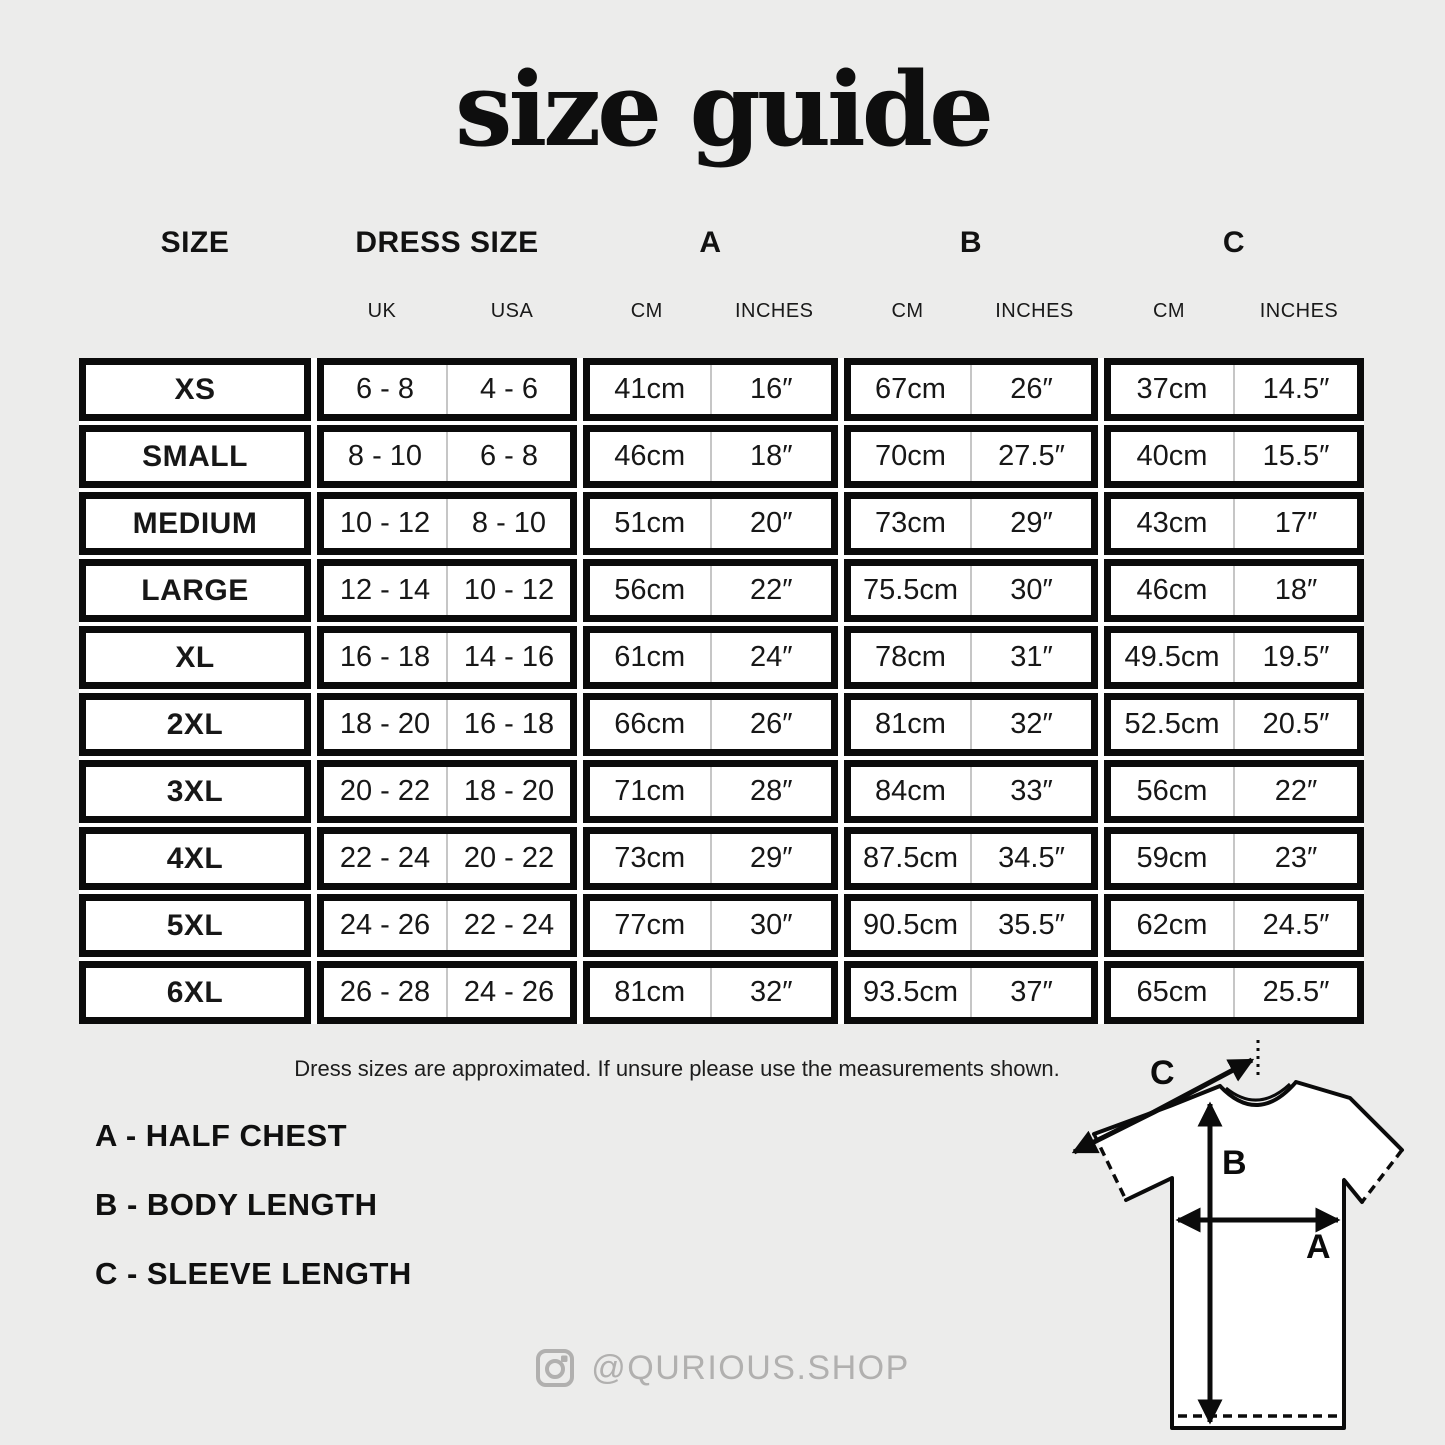  I want to click on table-cell: 20 - 22, so click(509, 858).